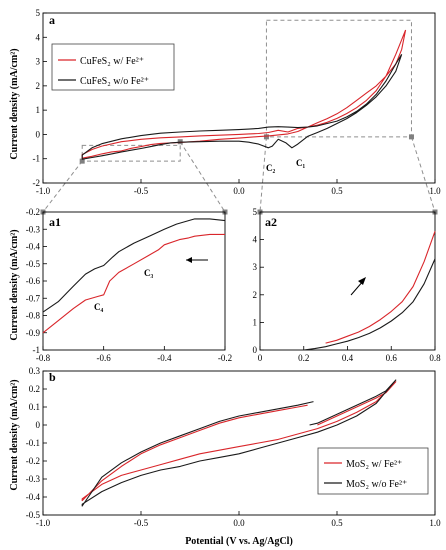 Image resolution: width=446 pixels, height=550 pixels. What do you see at coordinates (374, 464) in the screenshot?
I see `legend-label-mos2-with-fe: MoS₂ w/ Fe²⁺` at bounding box center [374, 464].